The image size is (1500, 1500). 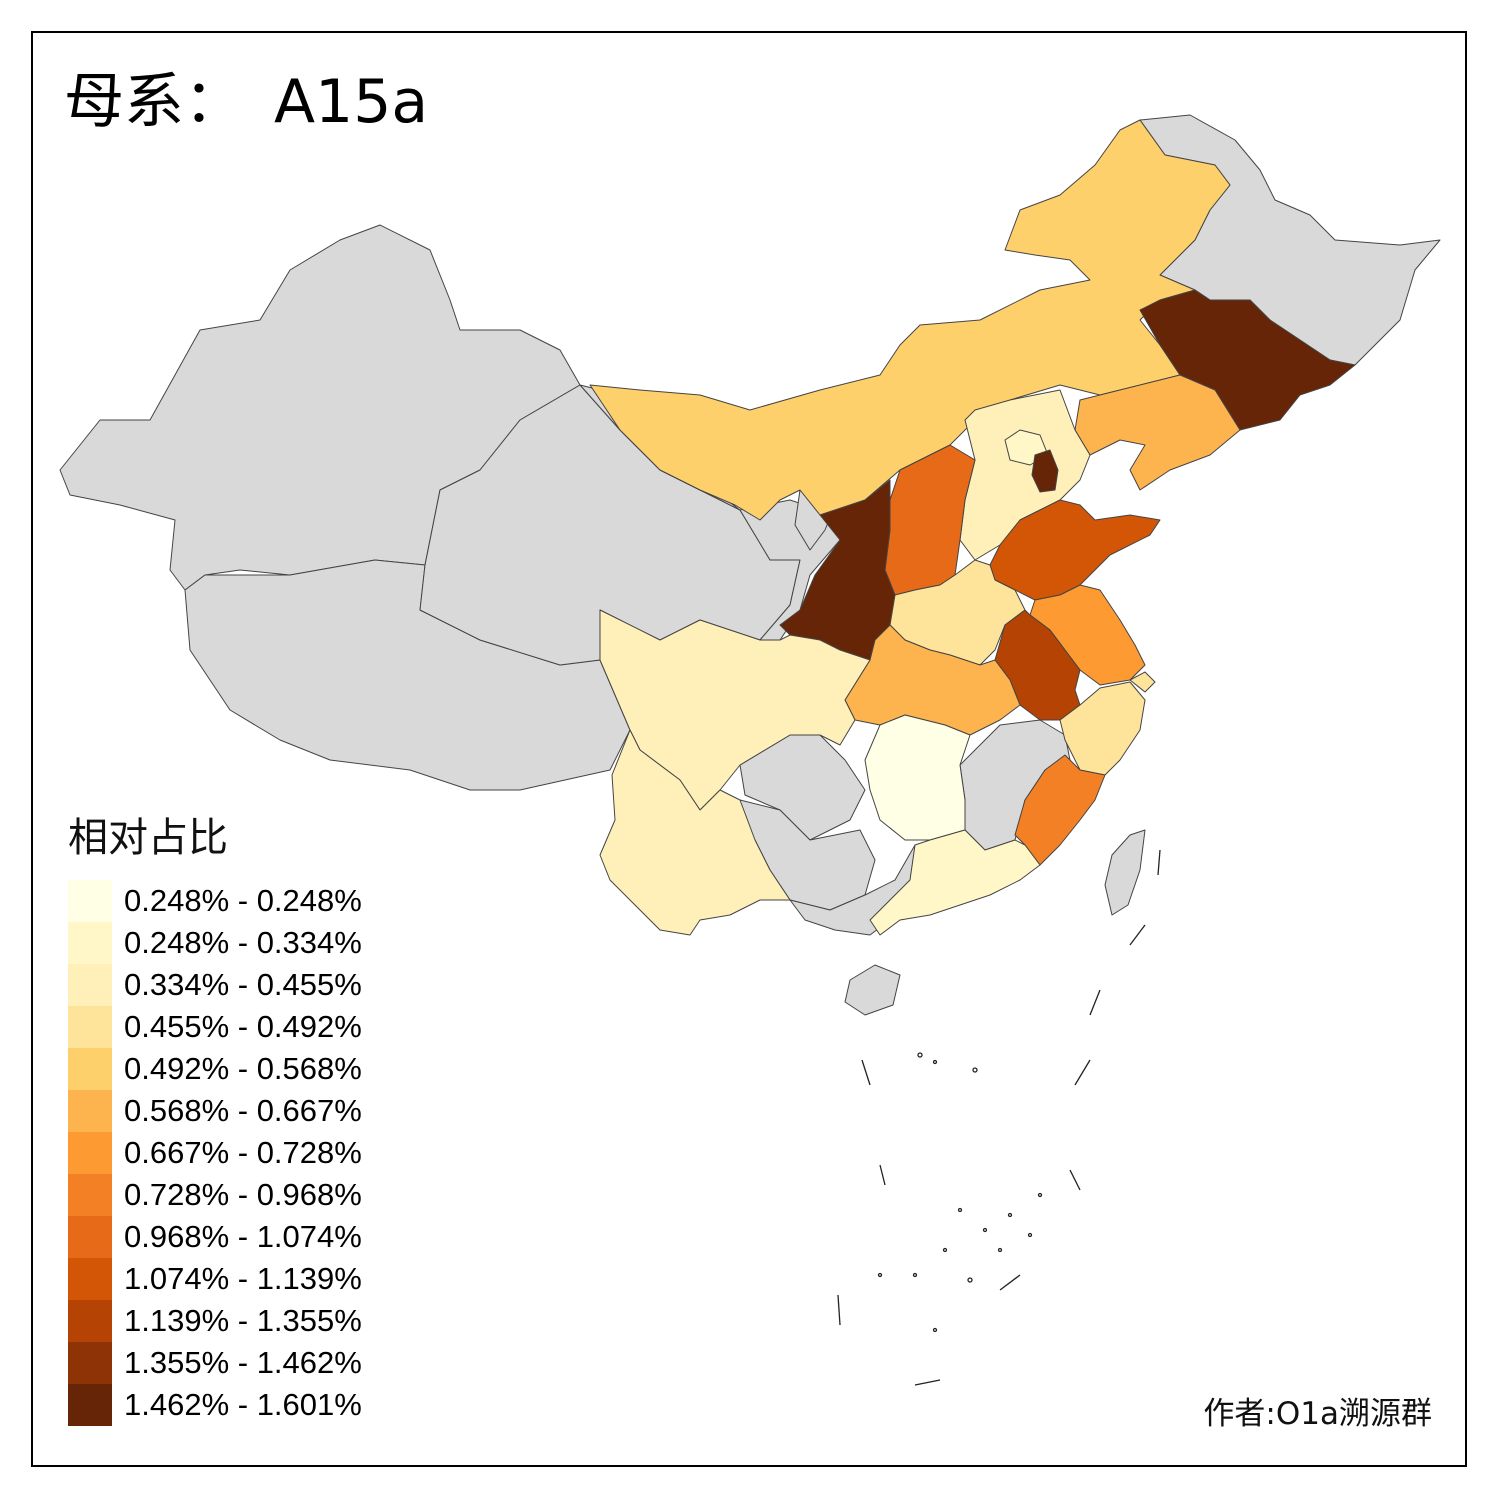 I want to click on legend-title: 相对占比, so click(x=148, y=838).